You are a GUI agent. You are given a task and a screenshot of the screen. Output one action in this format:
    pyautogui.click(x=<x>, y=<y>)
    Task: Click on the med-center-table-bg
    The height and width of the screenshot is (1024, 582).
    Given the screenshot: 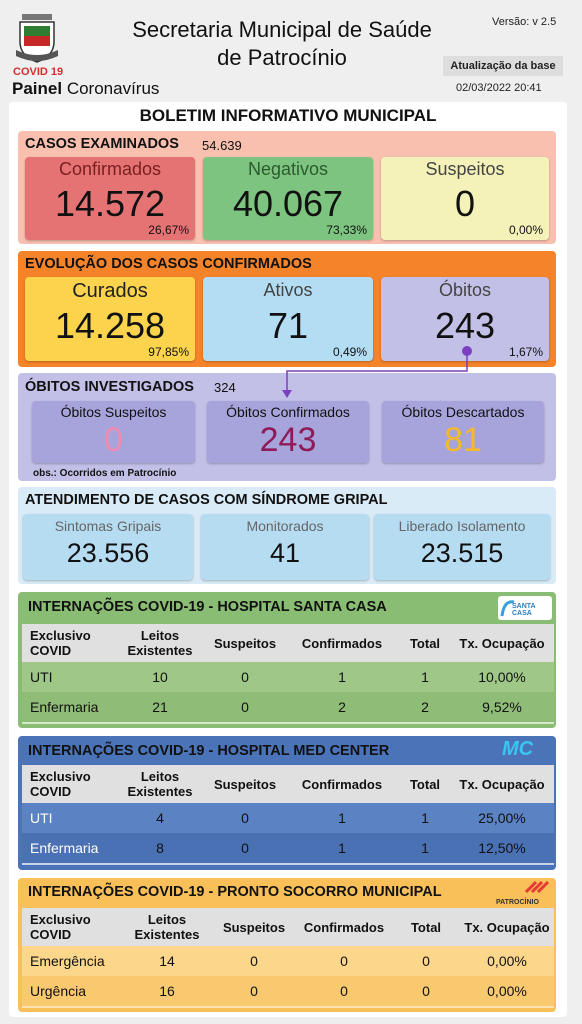 What is the action you would take?
    pyautogui.click(x=288, y=815)
    